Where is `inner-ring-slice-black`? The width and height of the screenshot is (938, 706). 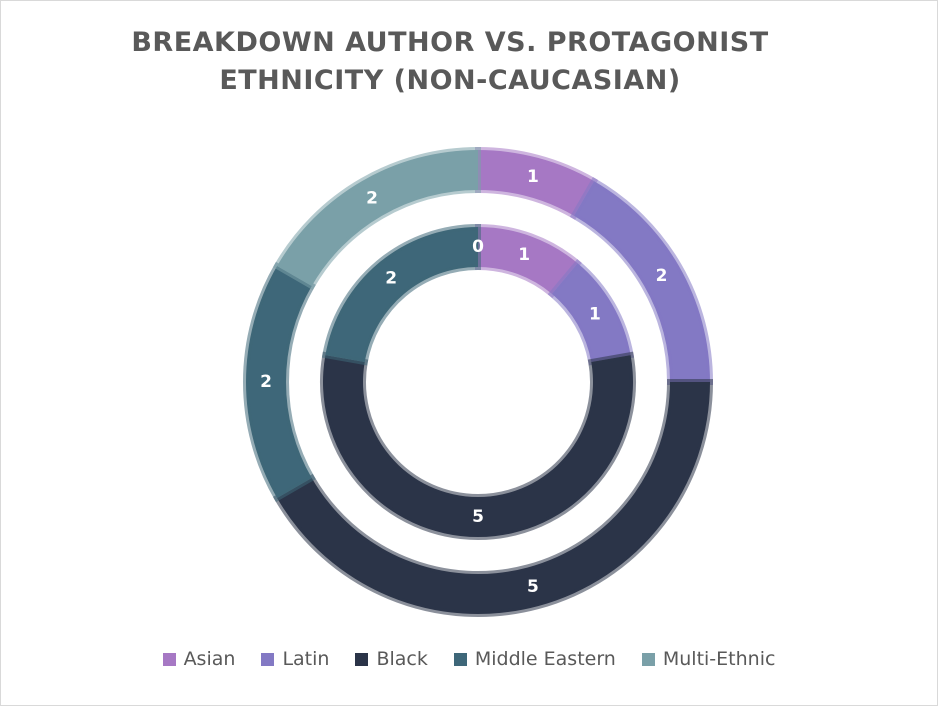 inner-ring-slice-black is located at coordinates (478, 445).